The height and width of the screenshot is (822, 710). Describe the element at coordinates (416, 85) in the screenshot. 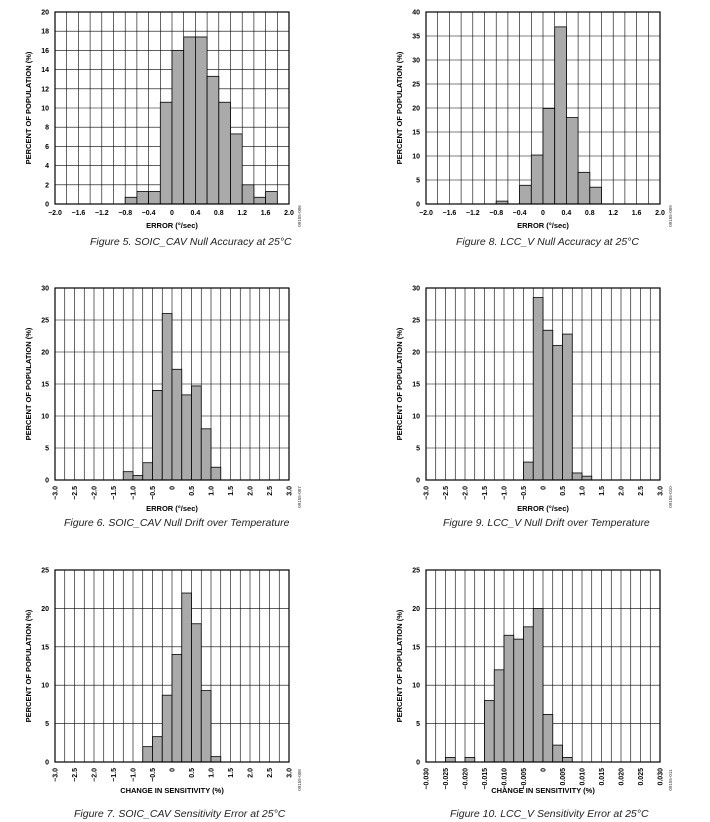

I see `y-tick-label: 25` at that location.